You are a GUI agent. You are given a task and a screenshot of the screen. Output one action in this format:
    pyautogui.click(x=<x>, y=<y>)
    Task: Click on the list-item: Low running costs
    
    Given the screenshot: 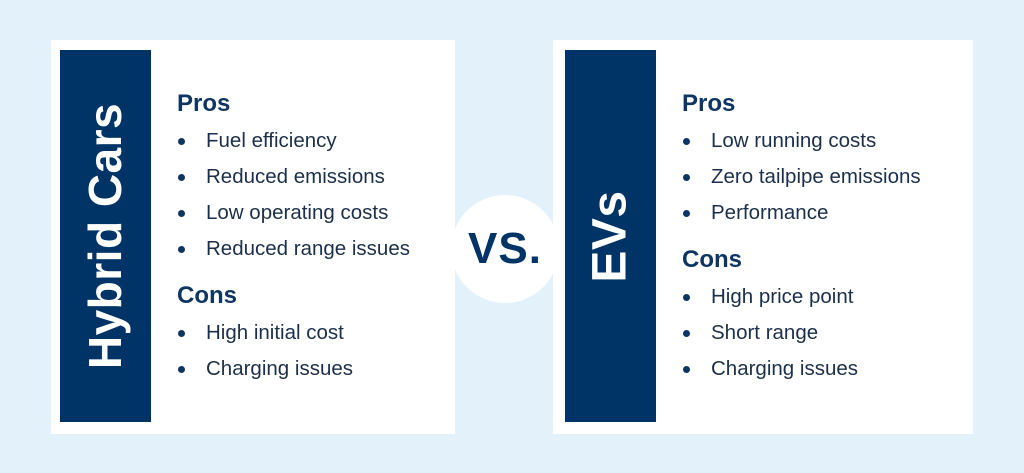 What is the action you would take?
    pyautogui.click(x=801, y=141)
    